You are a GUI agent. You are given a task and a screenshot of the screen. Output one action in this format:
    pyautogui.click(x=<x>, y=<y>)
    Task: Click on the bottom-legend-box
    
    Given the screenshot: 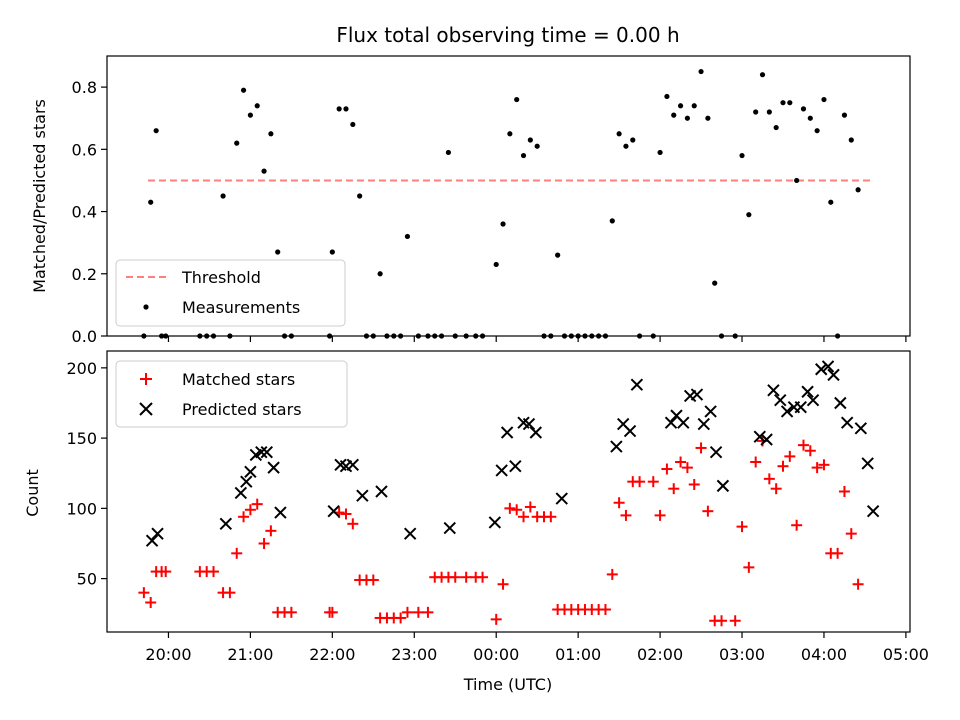 What is the action you would take?
    pyautogui.click(x=231, y=394)
    